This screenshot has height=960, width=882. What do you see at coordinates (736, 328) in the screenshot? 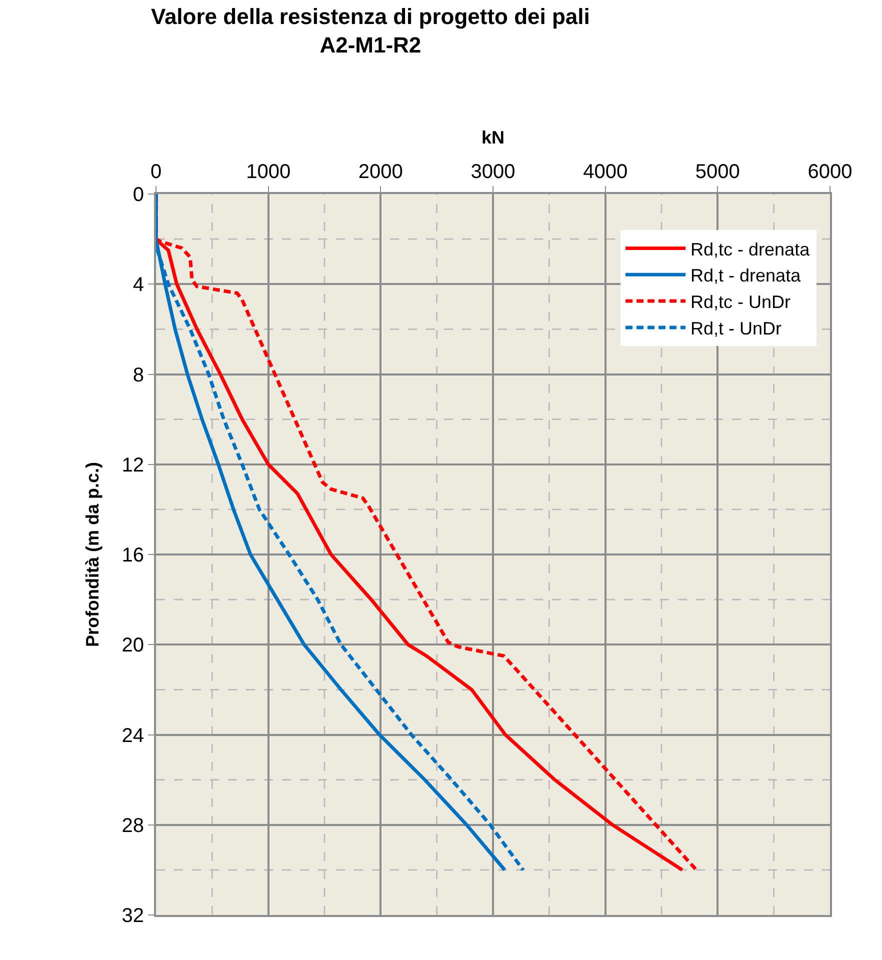
I see `legend-label: Rd,t - UnDr` at bounding box center [736, 328].